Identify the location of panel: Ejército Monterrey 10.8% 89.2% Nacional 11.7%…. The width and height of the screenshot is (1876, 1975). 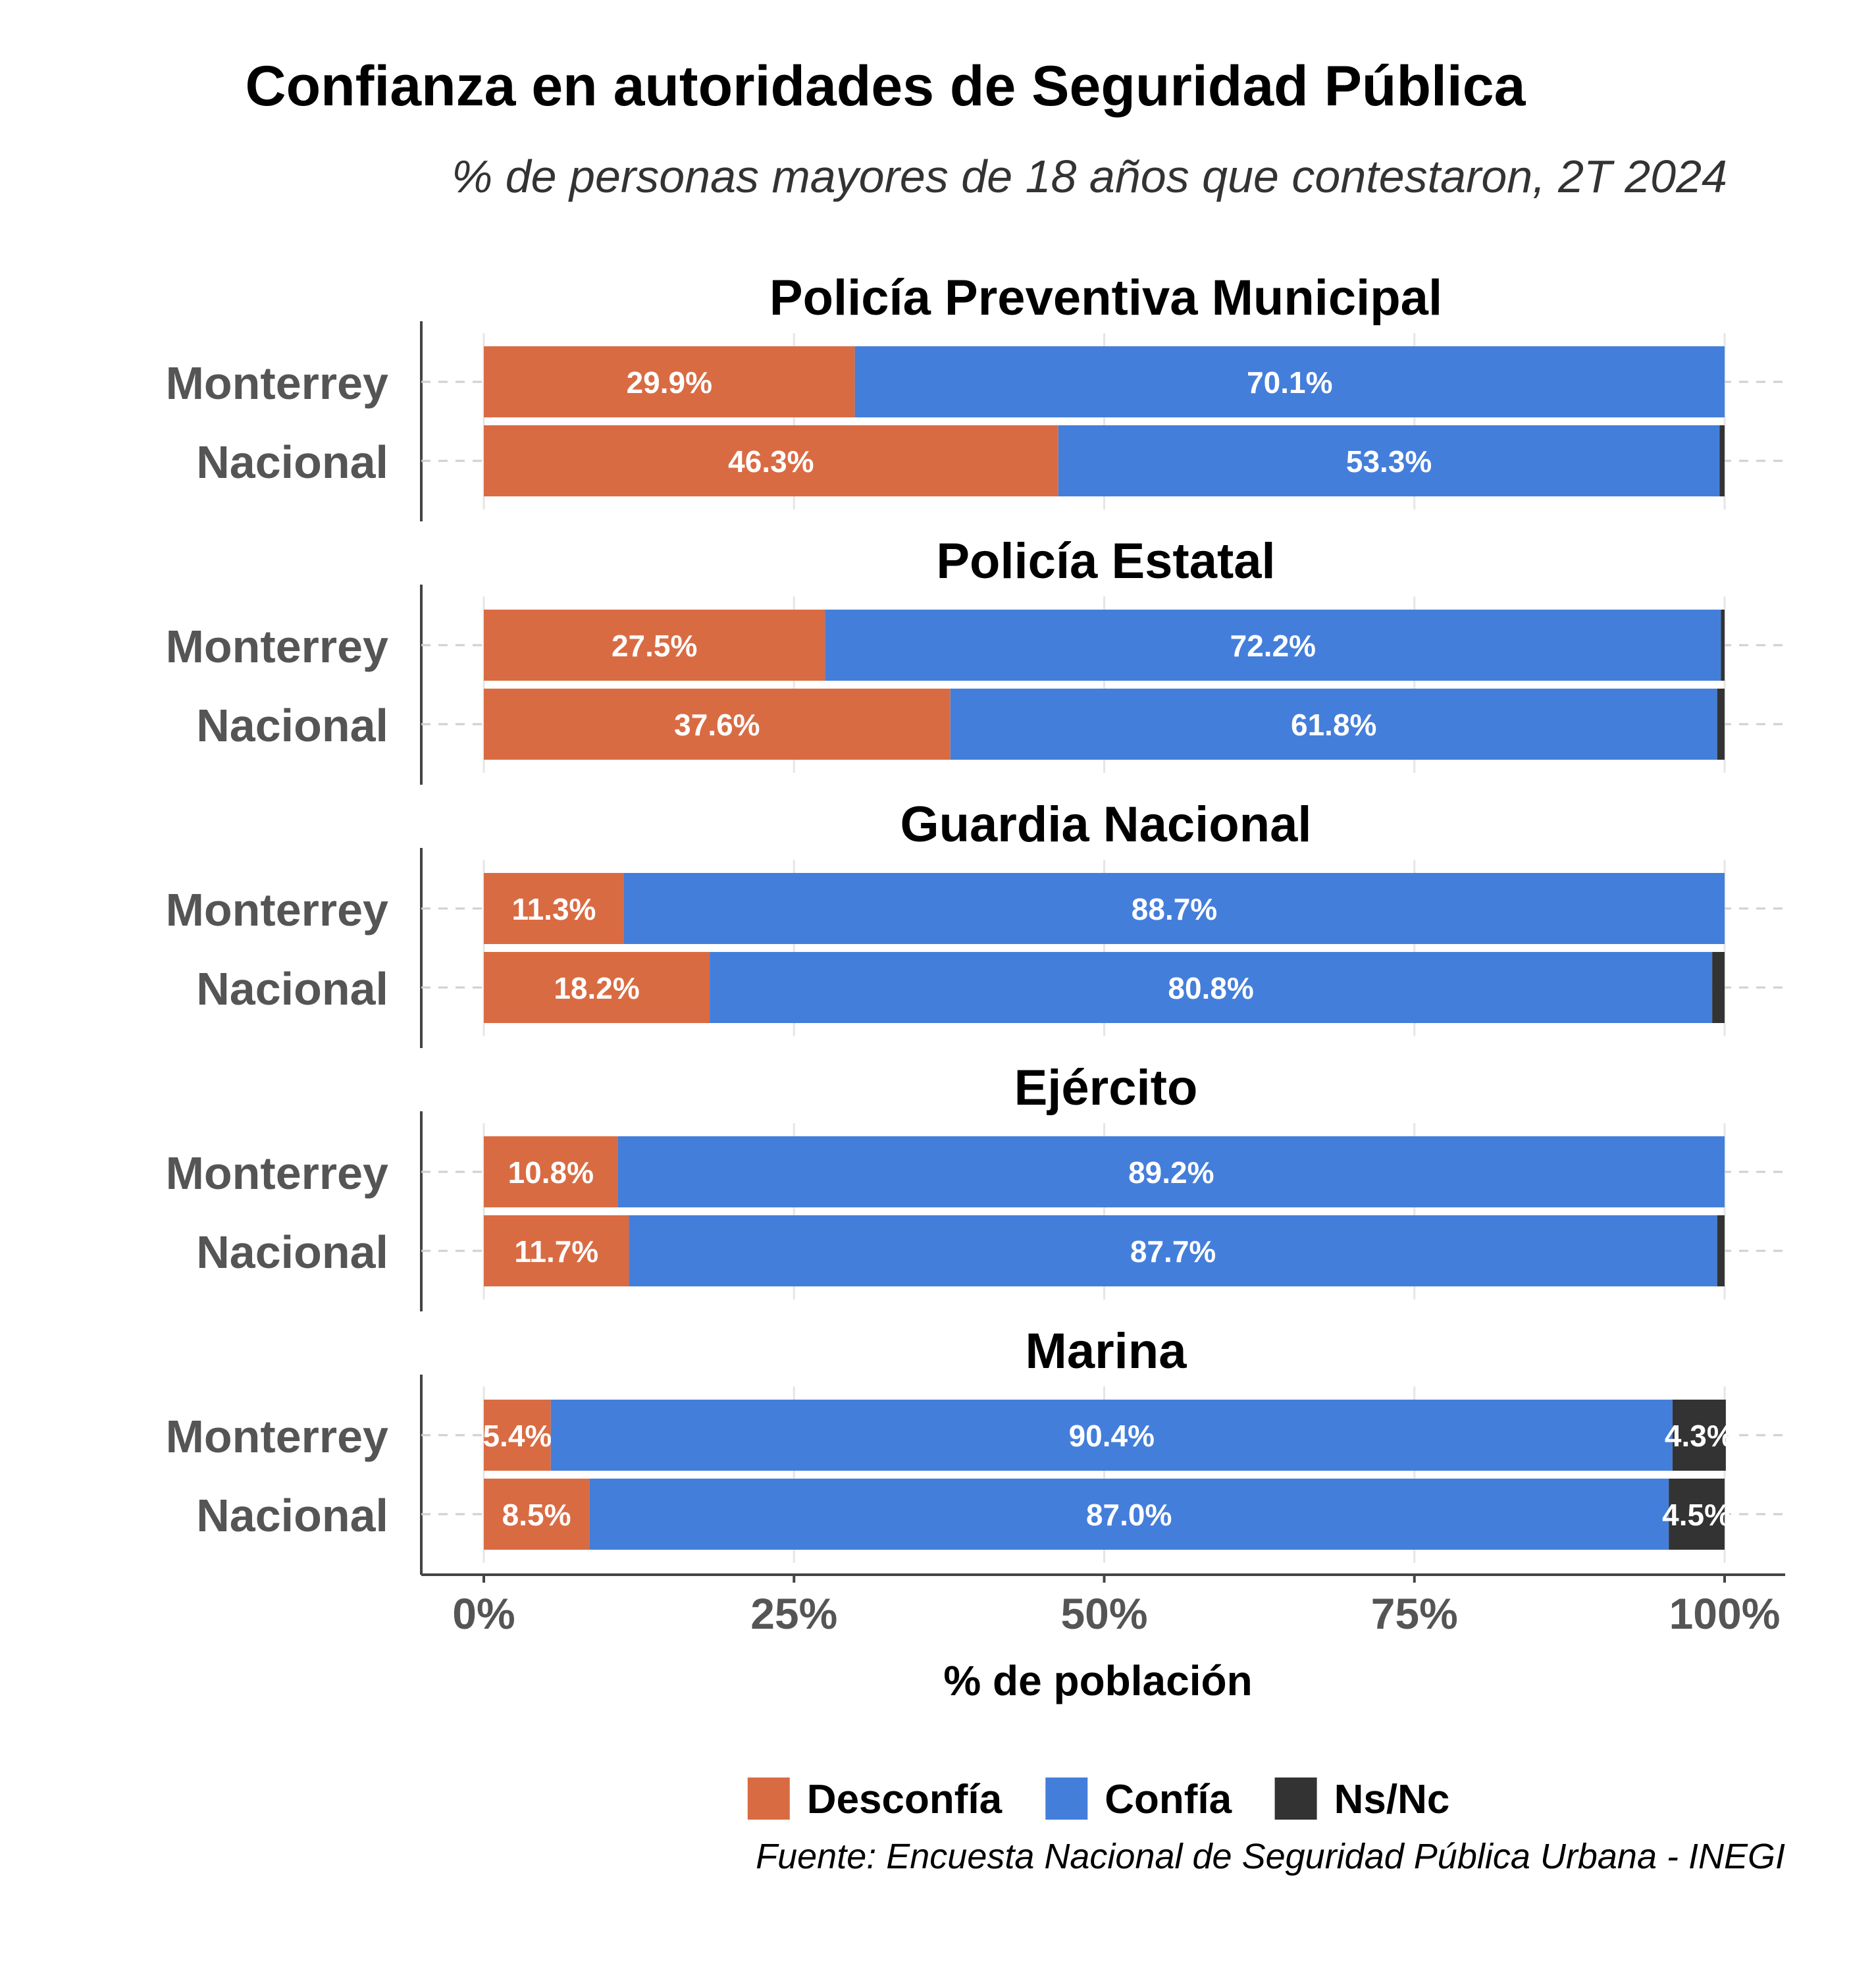
(975, 1186).